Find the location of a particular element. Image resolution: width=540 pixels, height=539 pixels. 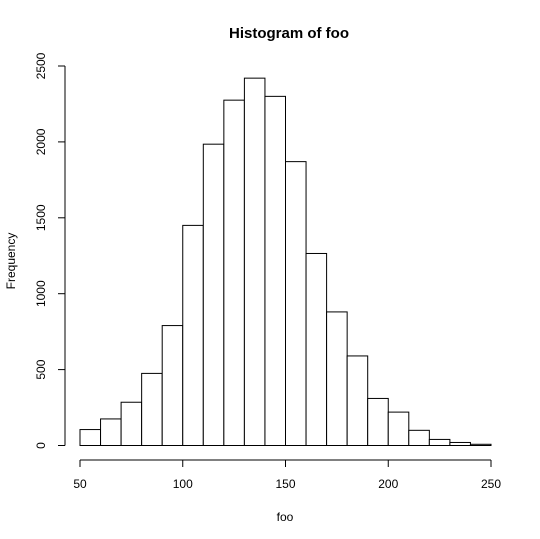

y-tick-label: 0 is located at coordinates (41, 445).